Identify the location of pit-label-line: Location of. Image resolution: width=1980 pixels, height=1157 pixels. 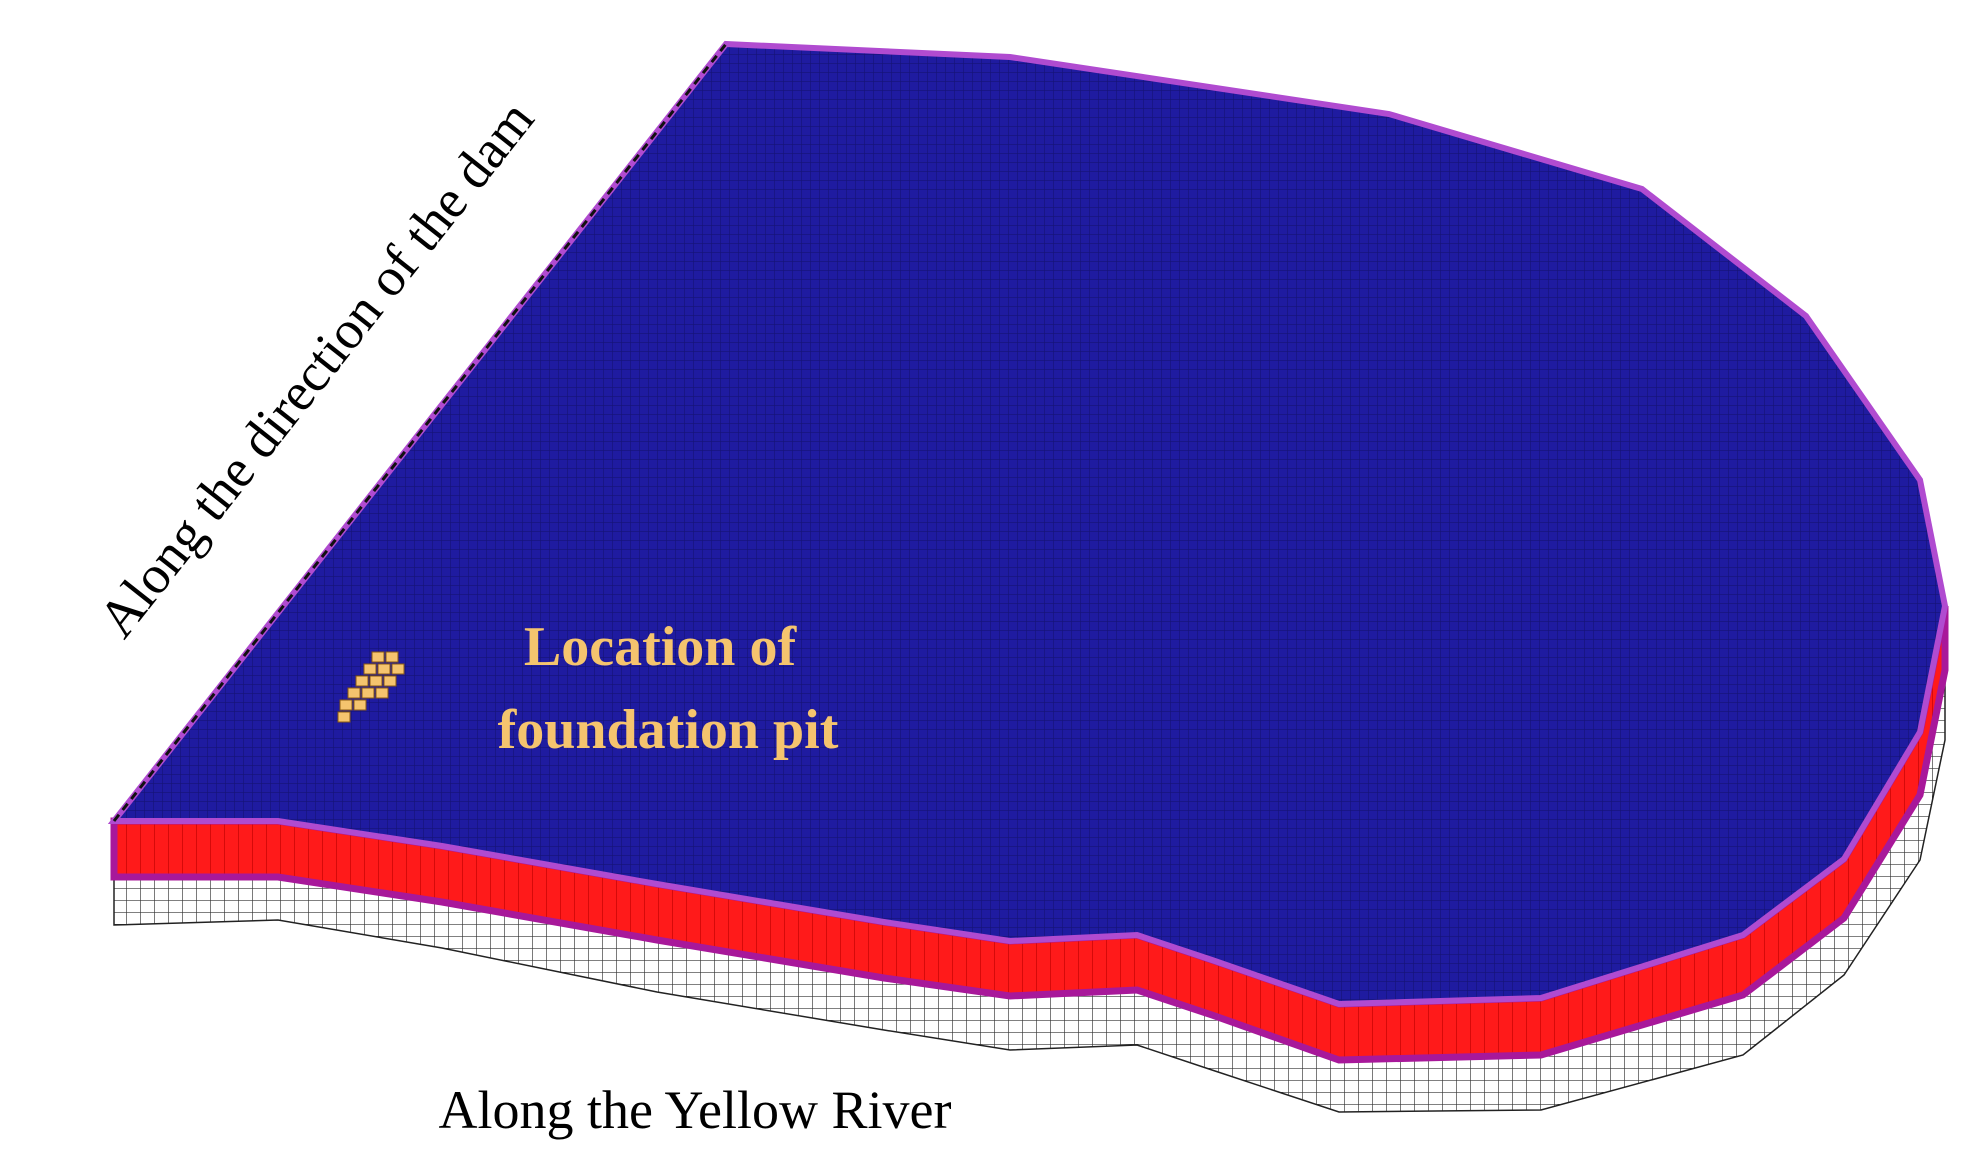
(661, 647).